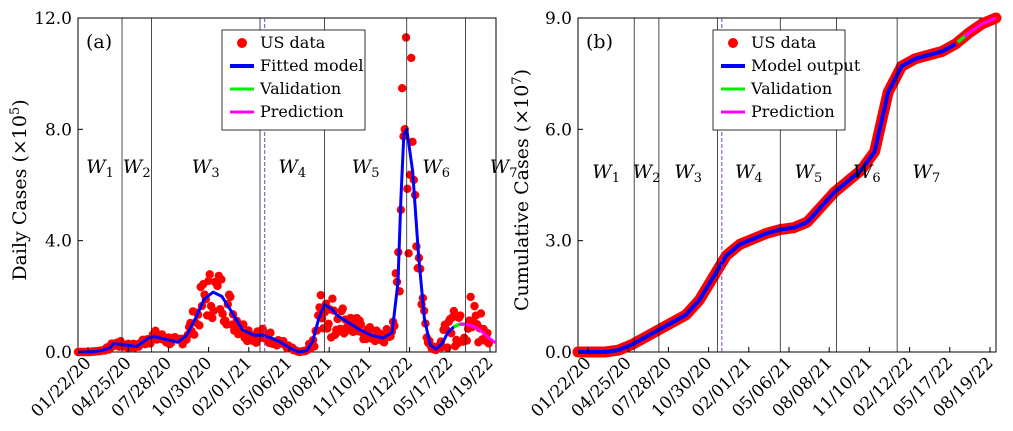  I want to click on panel-b-ylabel: Cumulative Cases (×107), so click(521, 190).